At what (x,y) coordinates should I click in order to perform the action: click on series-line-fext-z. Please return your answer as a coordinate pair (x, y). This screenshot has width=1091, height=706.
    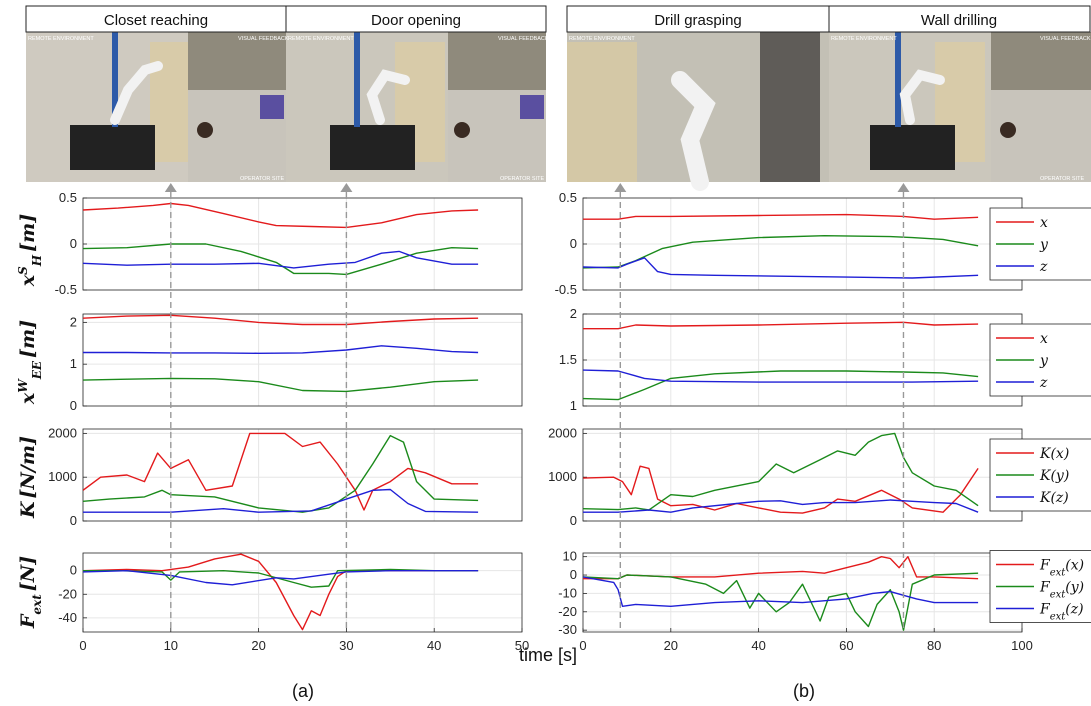
    Looking at the image, I should click on (281, 578).